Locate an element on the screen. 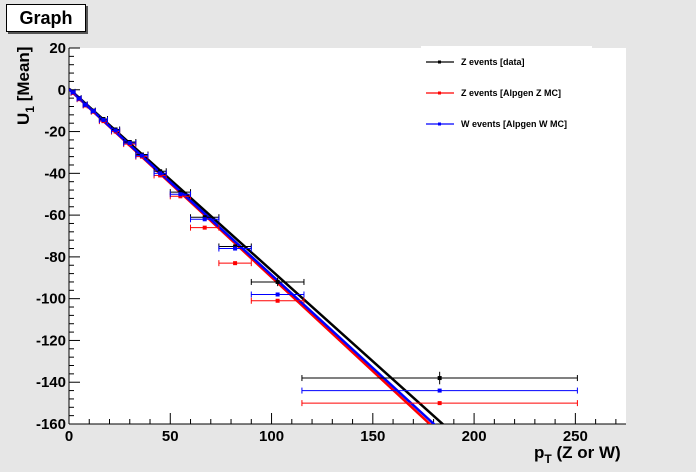 The image size is (696, 472). graph-title-box: Graph is located at coordinates (46, 18).